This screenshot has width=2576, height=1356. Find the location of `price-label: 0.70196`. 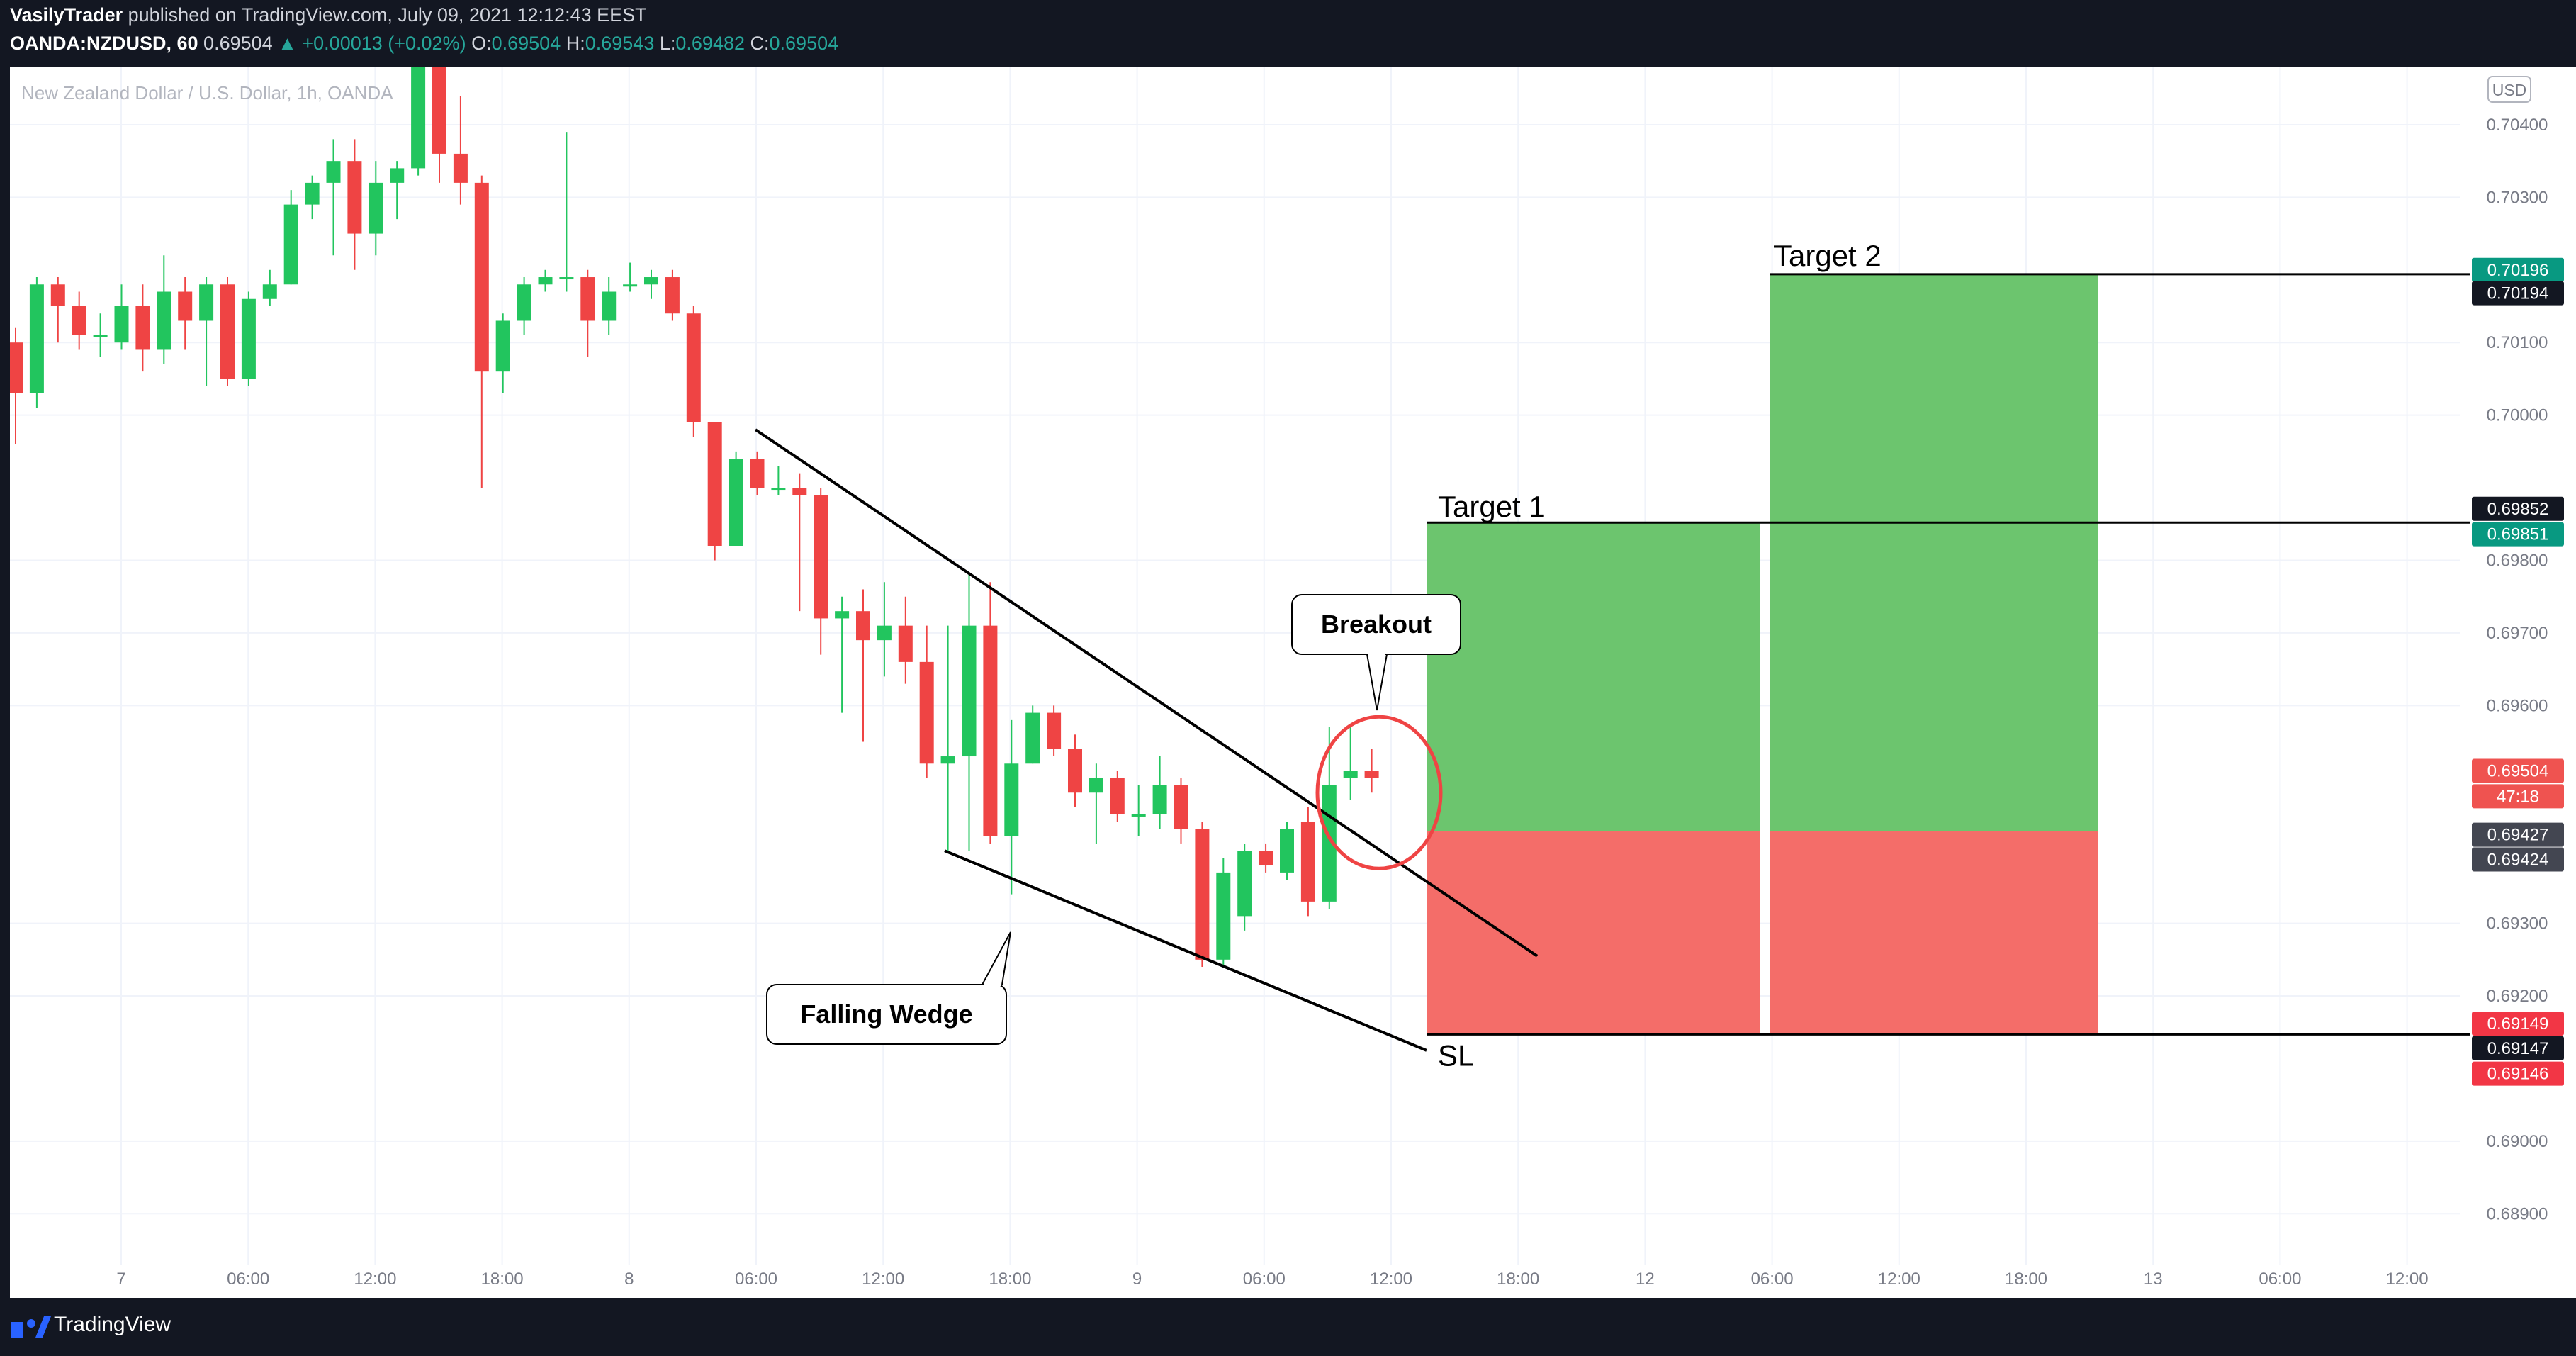

price-label: 0.70196 is located at coordinates (2518, 270).